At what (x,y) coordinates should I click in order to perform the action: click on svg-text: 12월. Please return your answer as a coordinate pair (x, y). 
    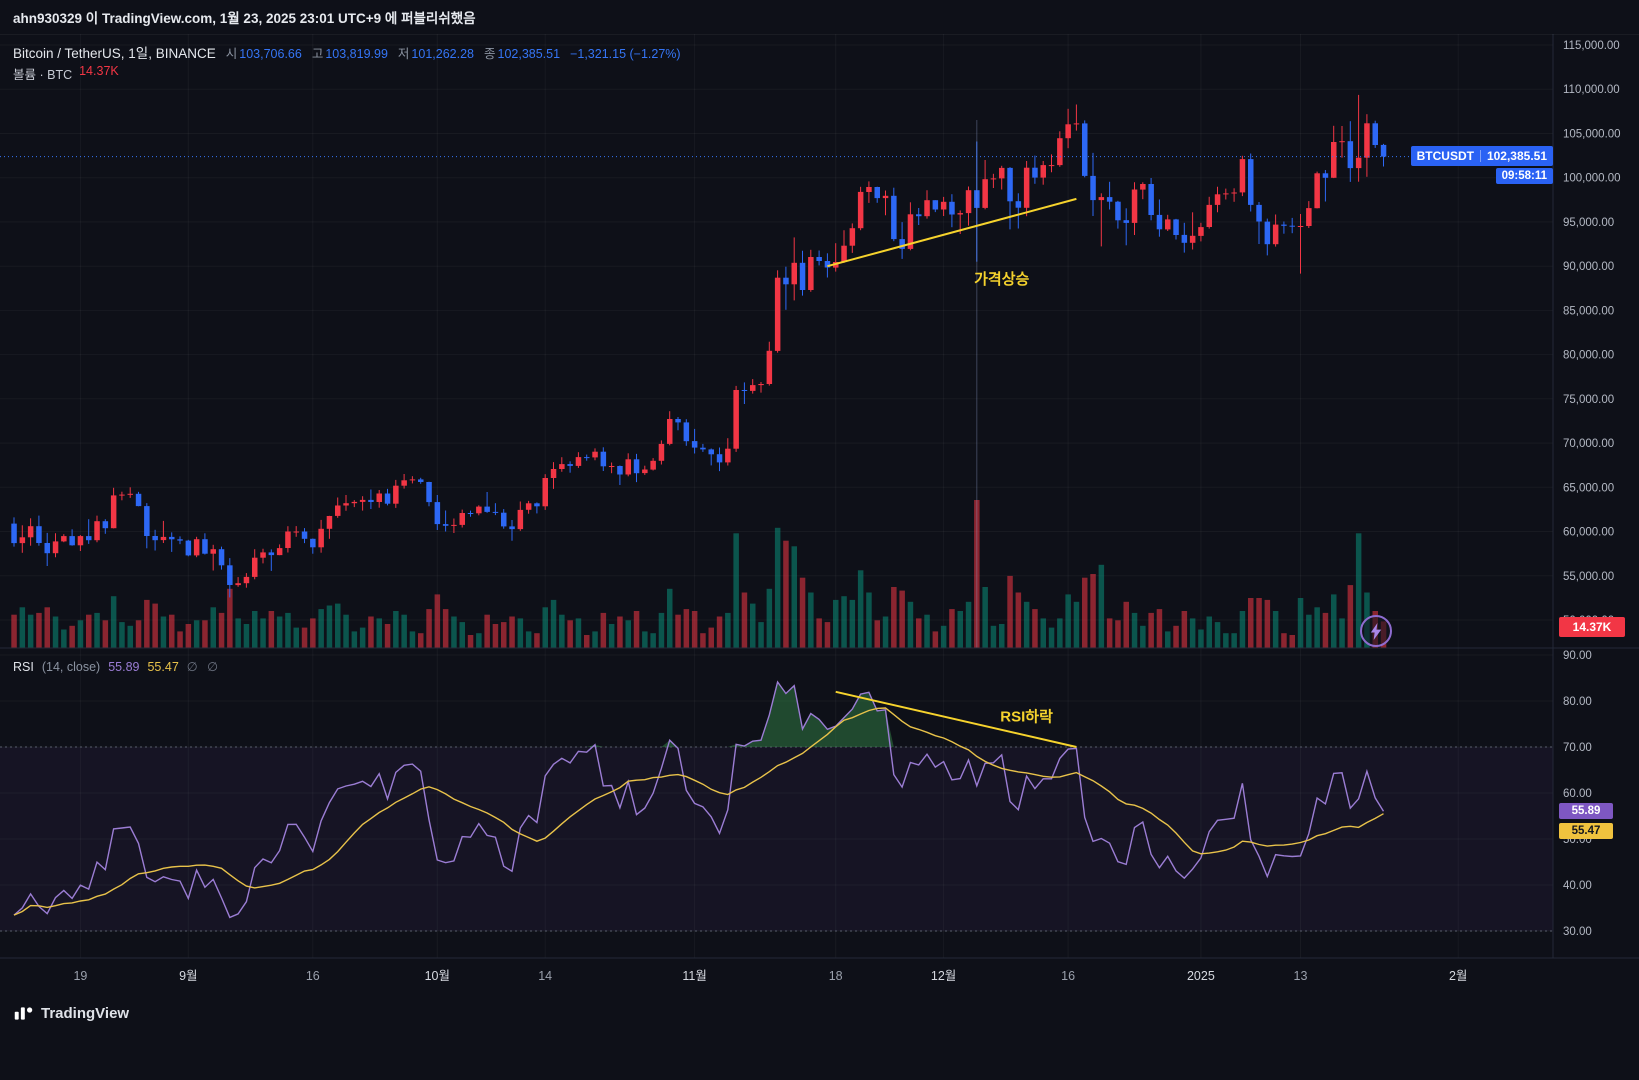
    Looking at the image, I should click on (943, 976).